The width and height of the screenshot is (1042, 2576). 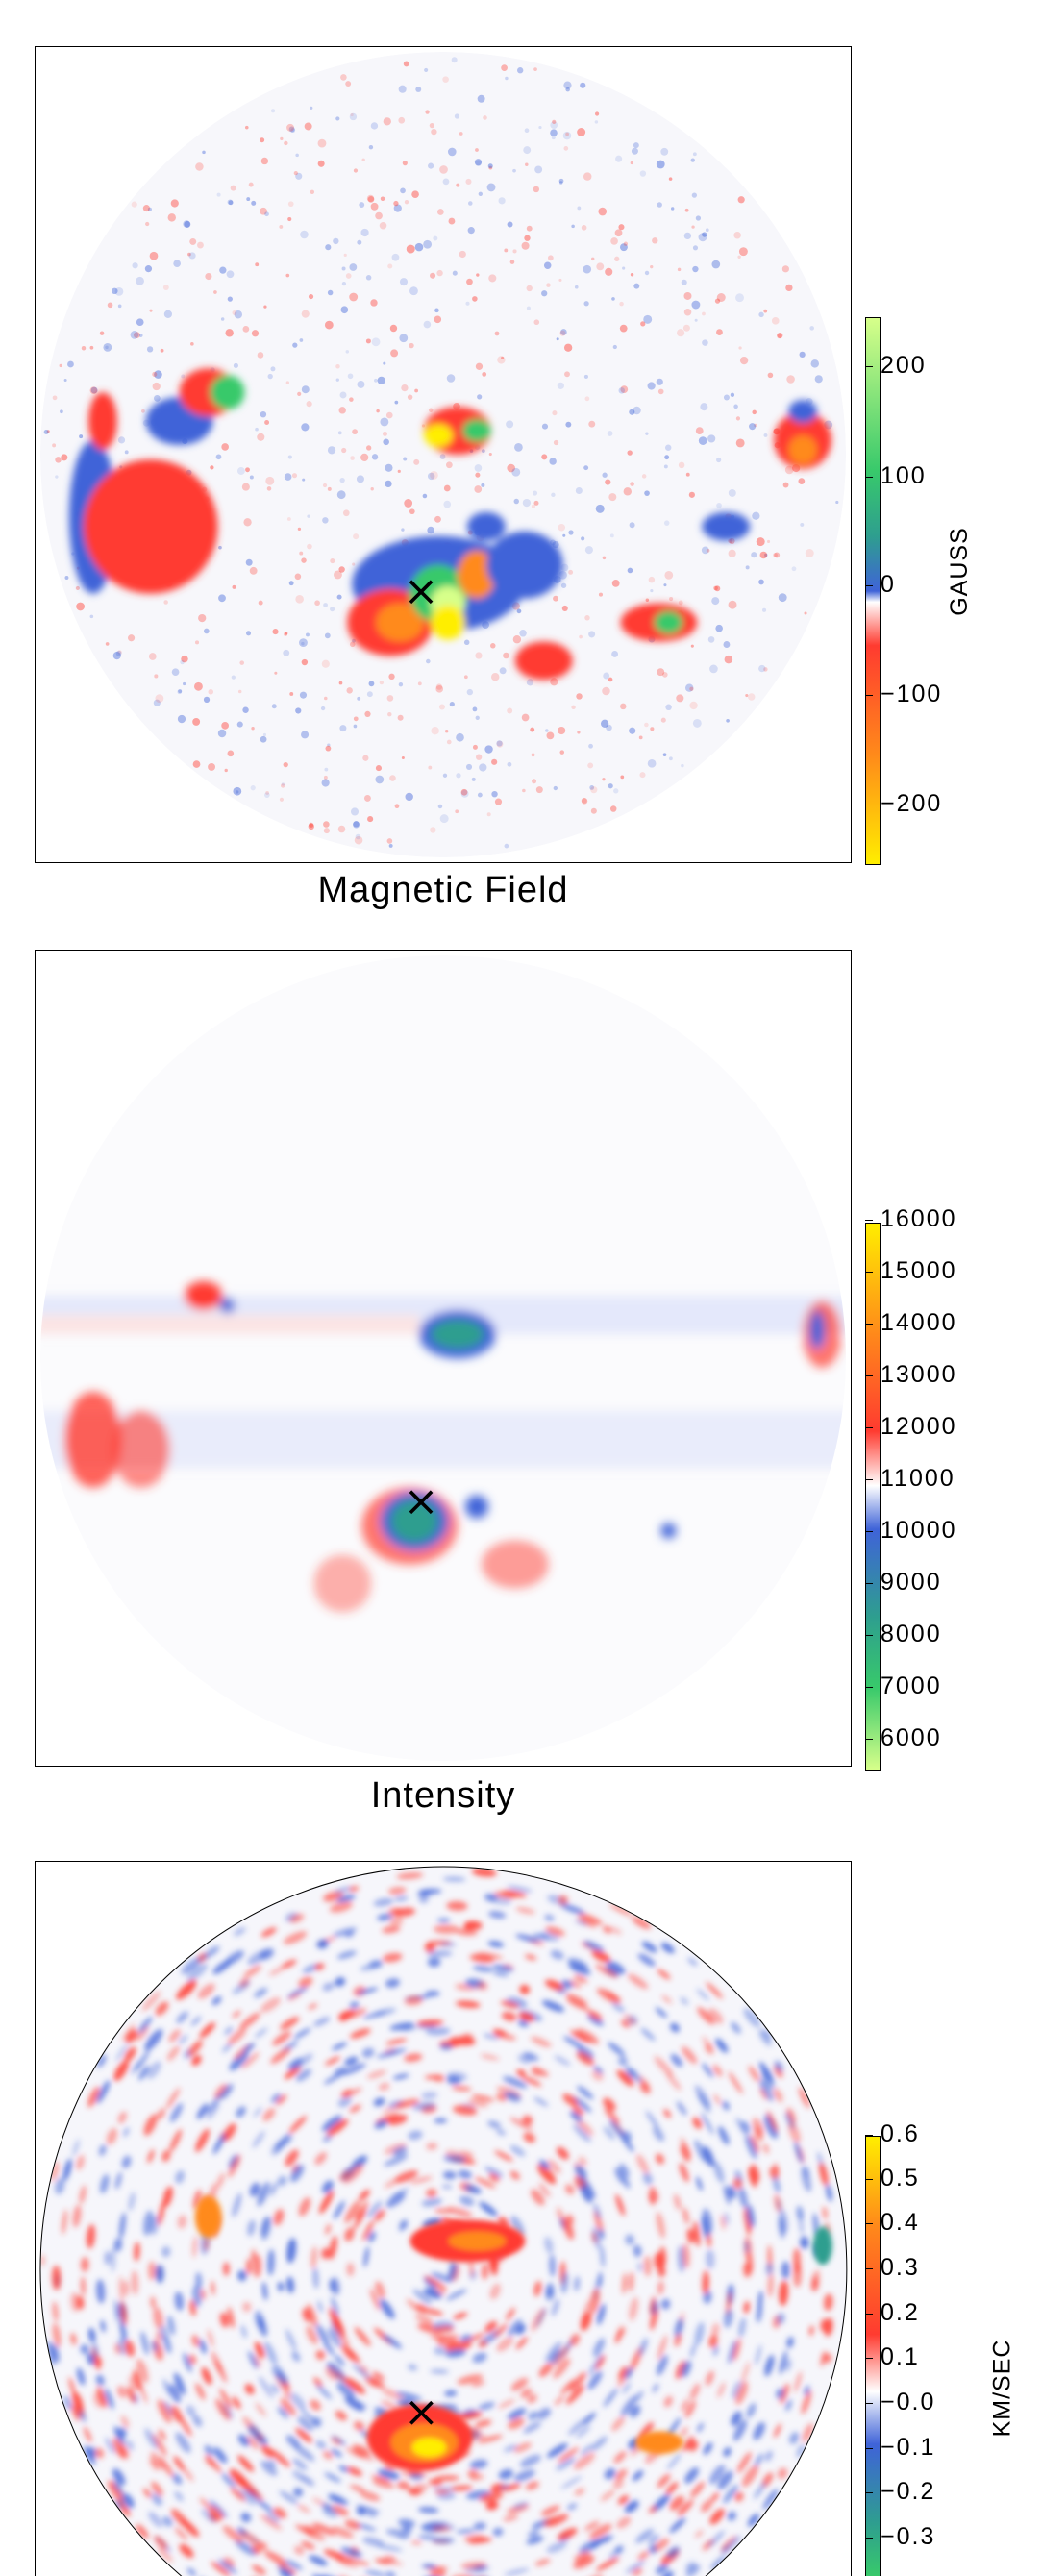 What do you see at coordinates (910, 1478) in the screenshot?
I see `colorbar-tick: 11000` at bounding box center [910, 1478].